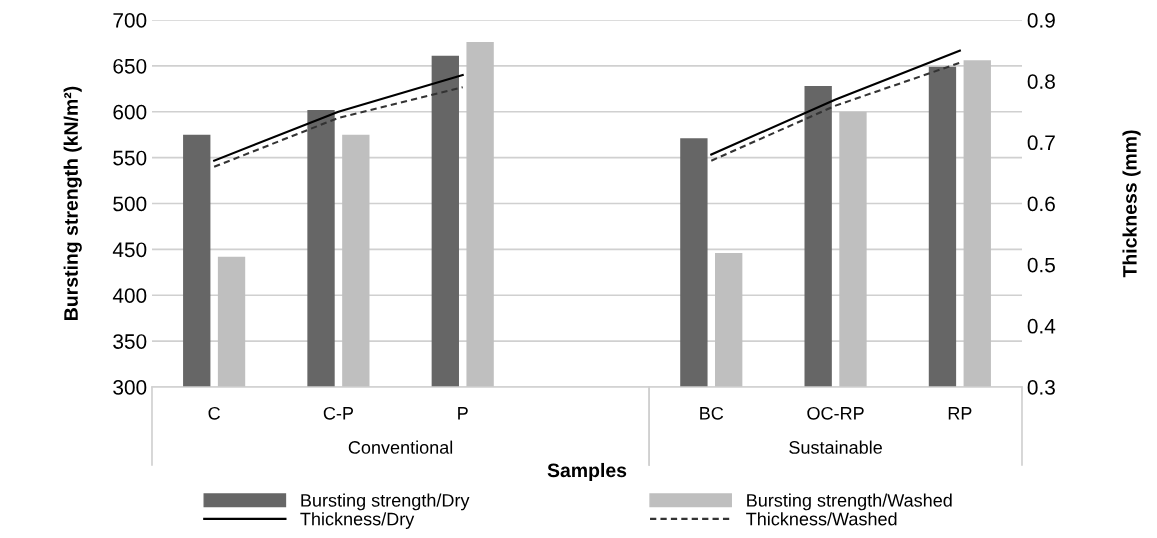 This screenshot has width=1157, height=538. I want to click on y-tick-label: 600, so click(130, 112).